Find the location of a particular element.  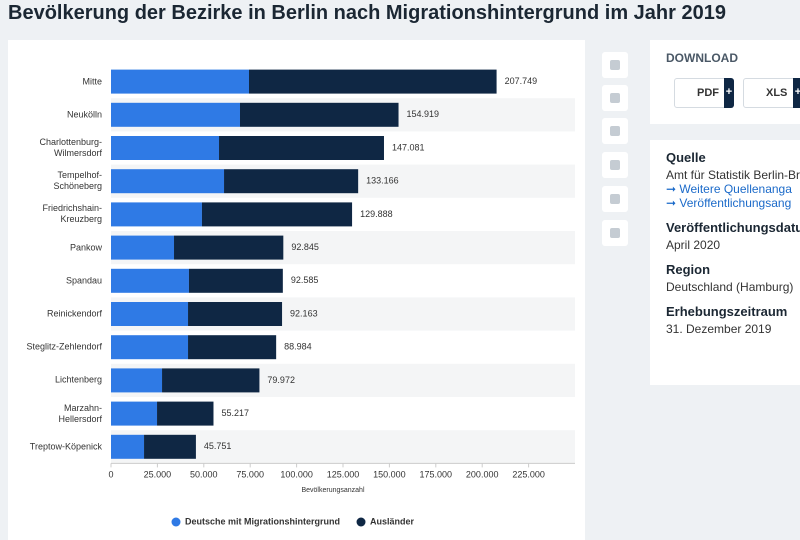

x-tick-label: 200.000 is located at coordinates (482, 474).